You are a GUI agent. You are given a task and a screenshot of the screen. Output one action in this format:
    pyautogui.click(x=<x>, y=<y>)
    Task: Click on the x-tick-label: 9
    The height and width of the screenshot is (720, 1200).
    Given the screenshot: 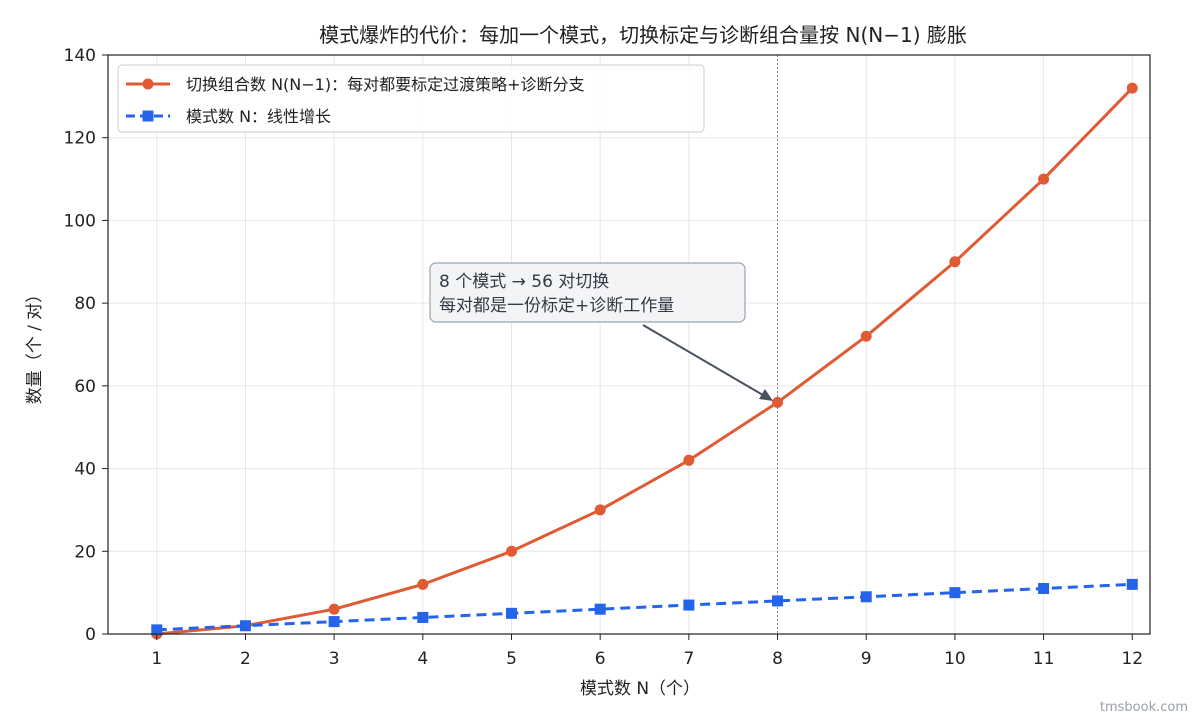 What is the action you would take?
    pyautogui.click(x=866, y=659)
    